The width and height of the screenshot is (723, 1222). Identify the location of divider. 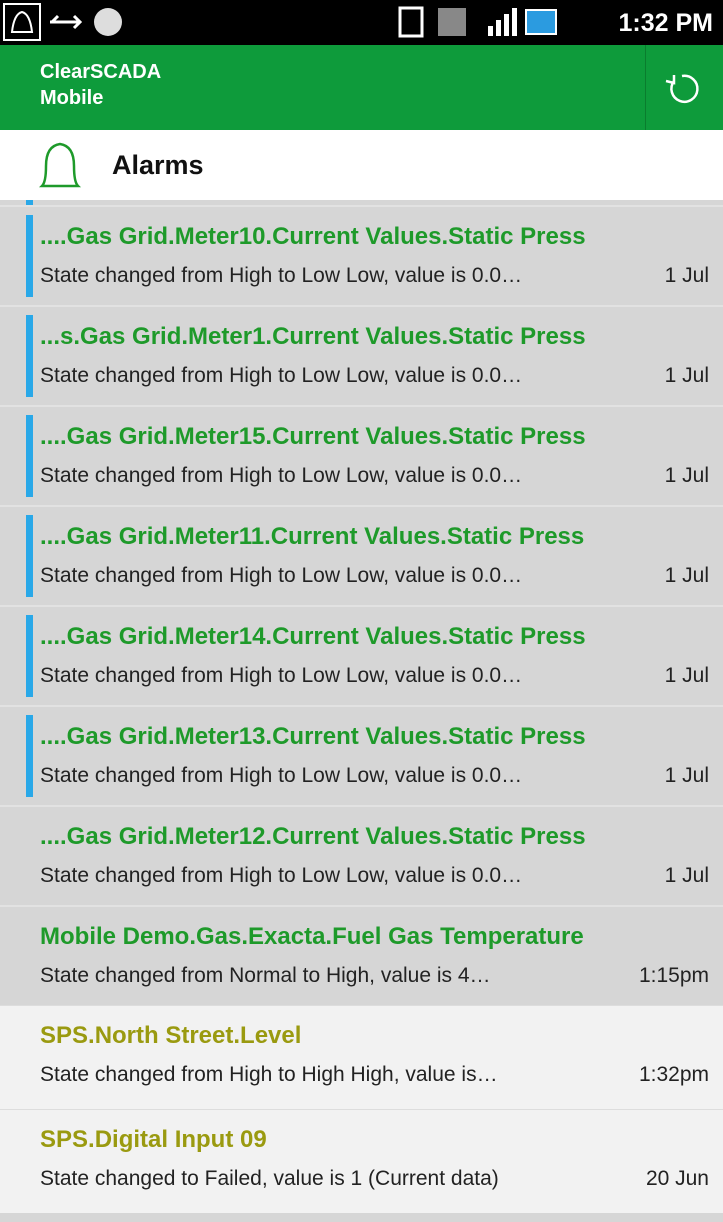
(645, 87).